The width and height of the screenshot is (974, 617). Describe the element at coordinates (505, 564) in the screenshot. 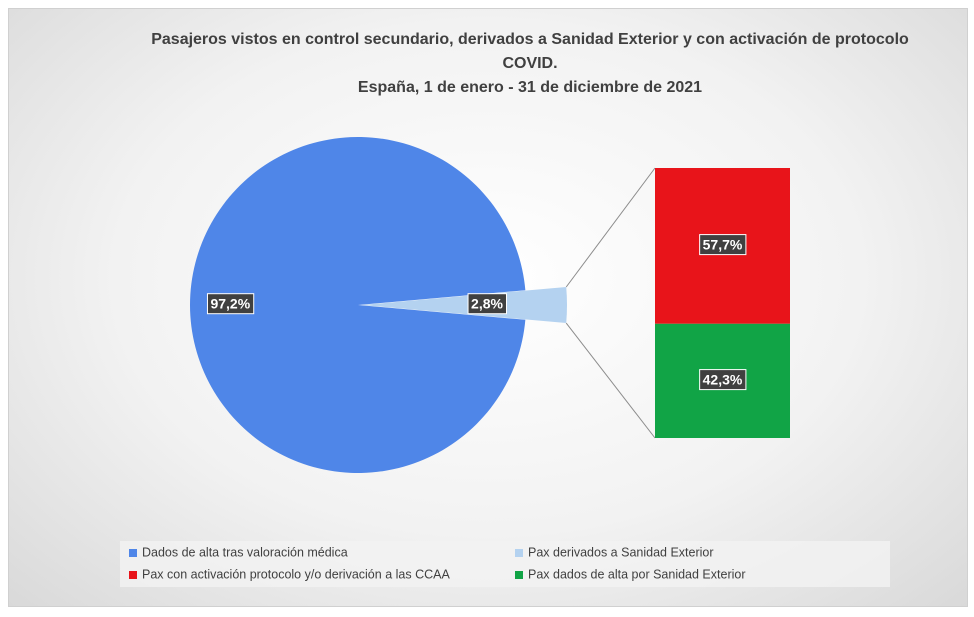

I see `legend-box` at that location.